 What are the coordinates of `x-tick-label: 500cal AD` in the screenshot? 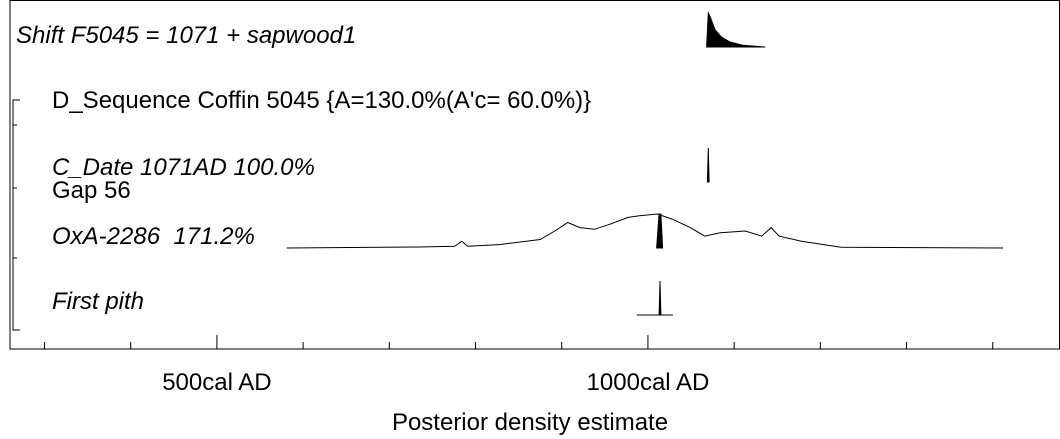 It's located at (216, 382).